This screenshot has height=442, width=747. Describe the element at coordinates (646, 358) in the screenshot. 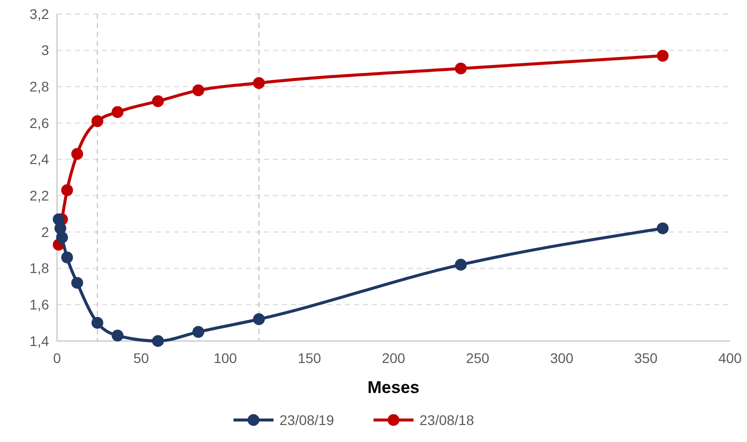

I see `x-tick-label: 350` at that location.